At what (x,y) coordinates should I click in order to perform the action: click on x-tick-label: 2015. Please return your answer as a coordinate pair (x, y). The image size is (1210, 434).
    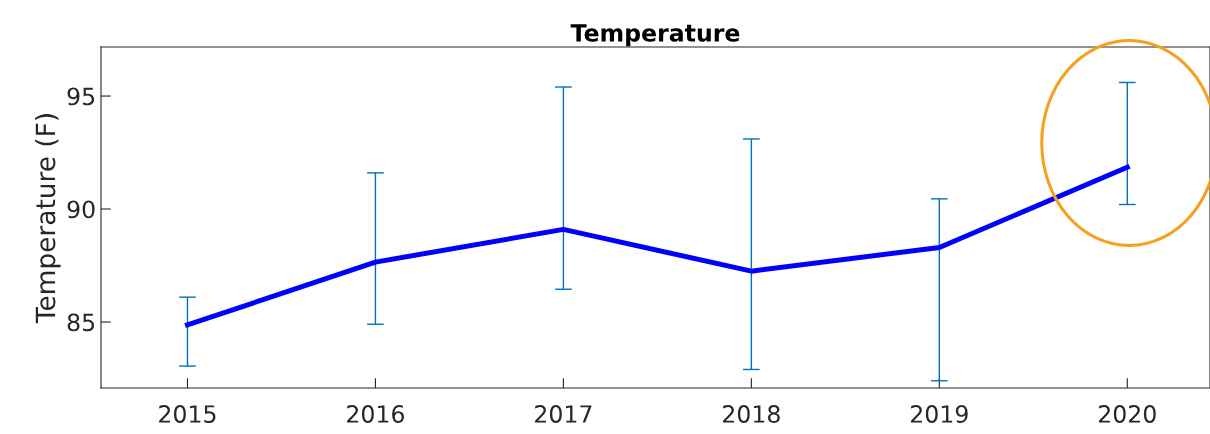
    Looking at the image, I should click on (187, 414).